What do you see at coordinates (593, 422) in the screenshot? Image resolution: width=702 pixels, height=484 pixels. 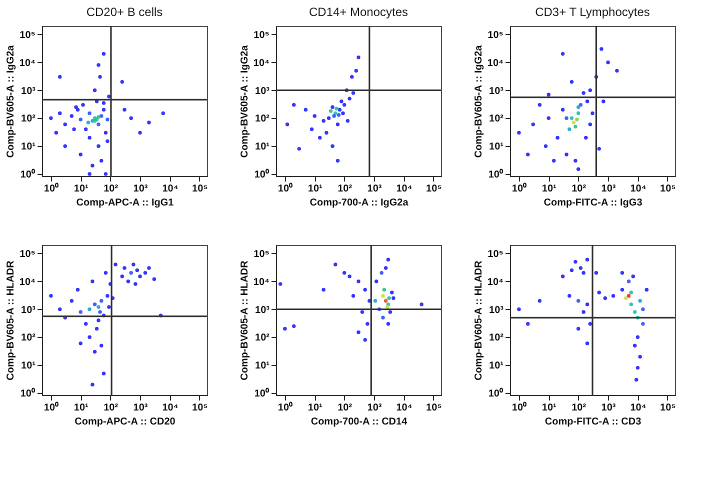 I see `x-axis-title: Comp-FITC-A :: CD3` at bounding box center [593, 422].